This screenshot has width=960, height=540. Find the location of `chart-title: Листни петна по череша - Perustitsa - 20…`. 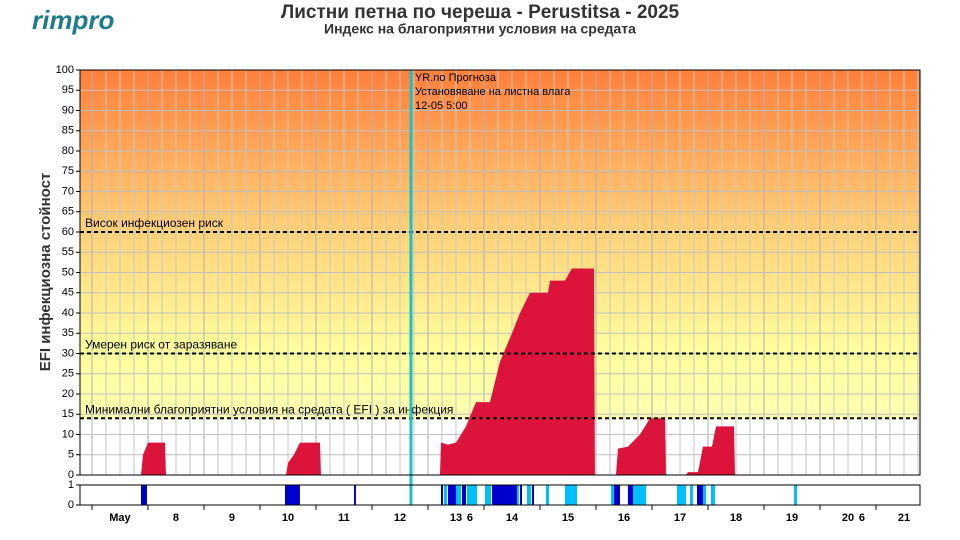

chart-title: Листни петна по череша - Perustitsa - 20… is located at coordinates (480, 12).